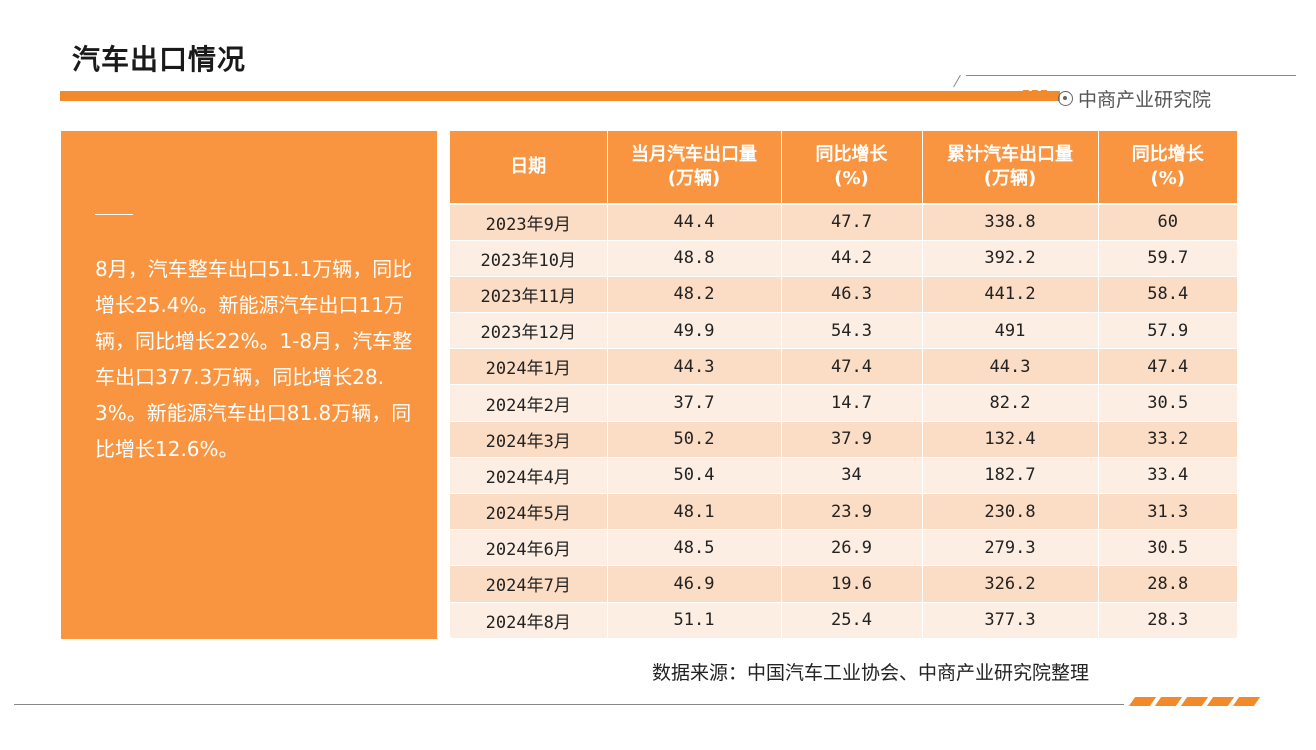 The image size is (1316, 750). Describe the element at coordinates (694, 584) in the screenshot. I see `cell-monthly-volume: 46.9` at that location.